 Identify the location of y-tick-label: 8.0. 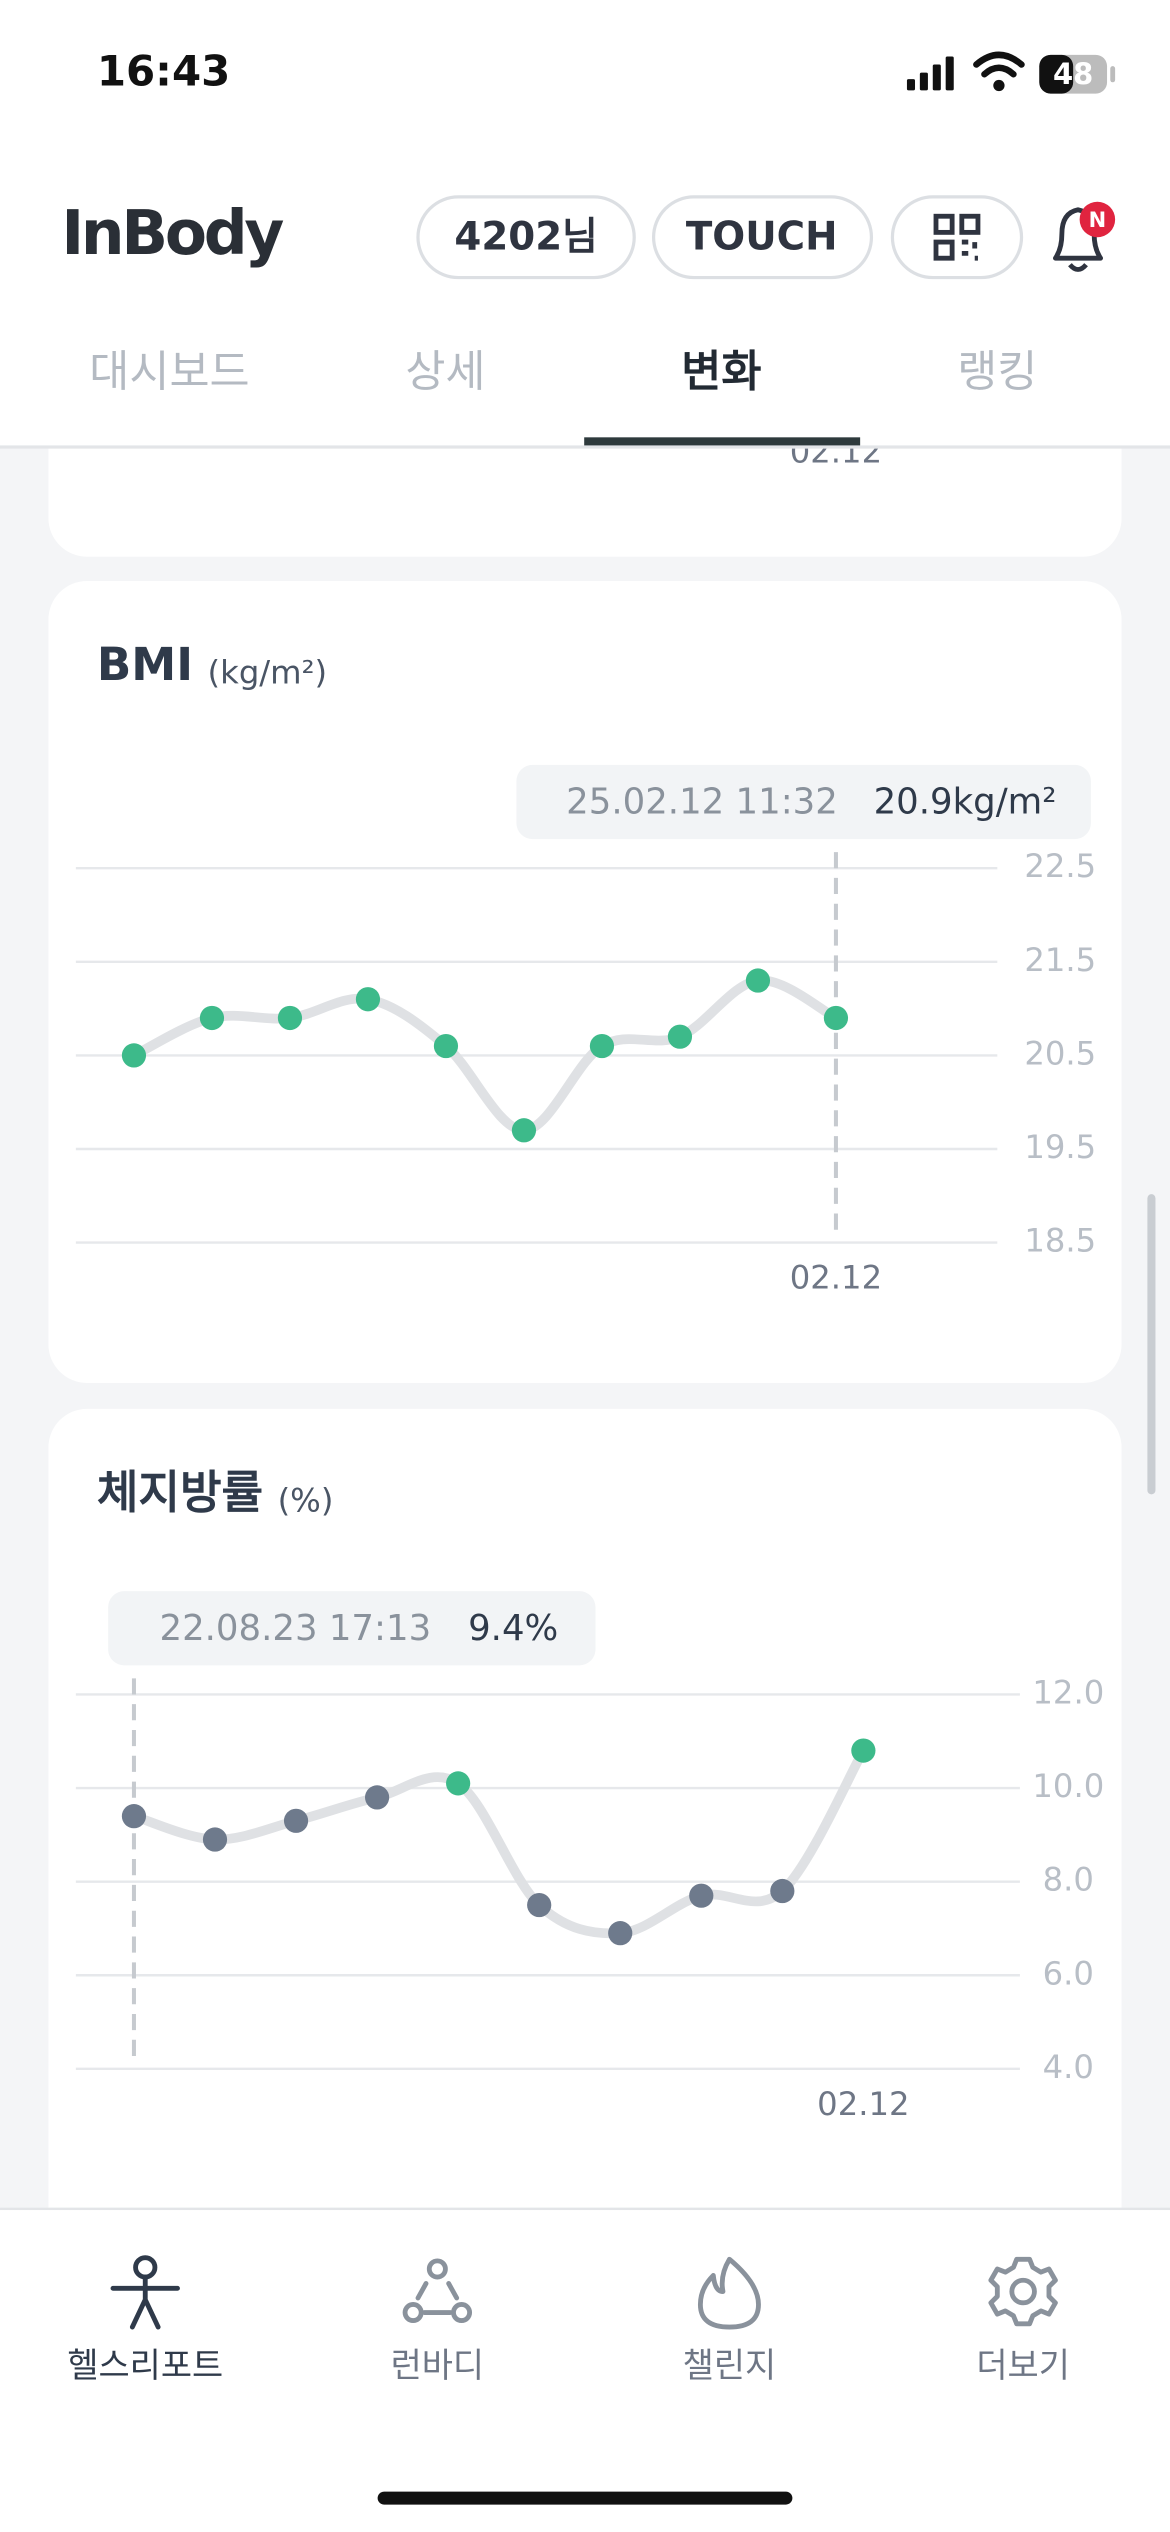
(1068, 1880).